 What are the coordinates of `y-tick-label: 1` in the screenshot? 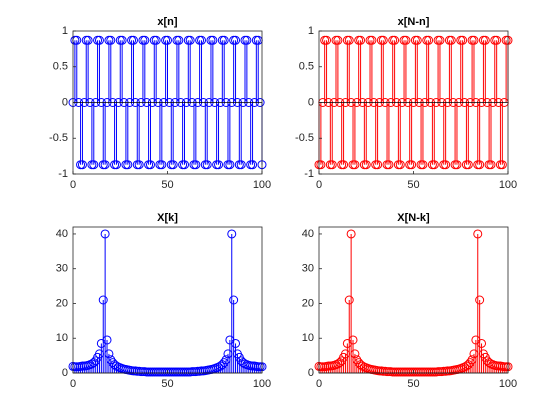 It's located at (311, 31).